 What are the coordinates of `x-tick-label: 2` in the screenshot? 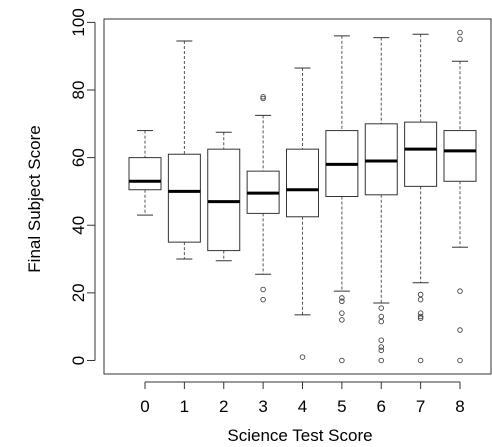 It's located at (223, 406).